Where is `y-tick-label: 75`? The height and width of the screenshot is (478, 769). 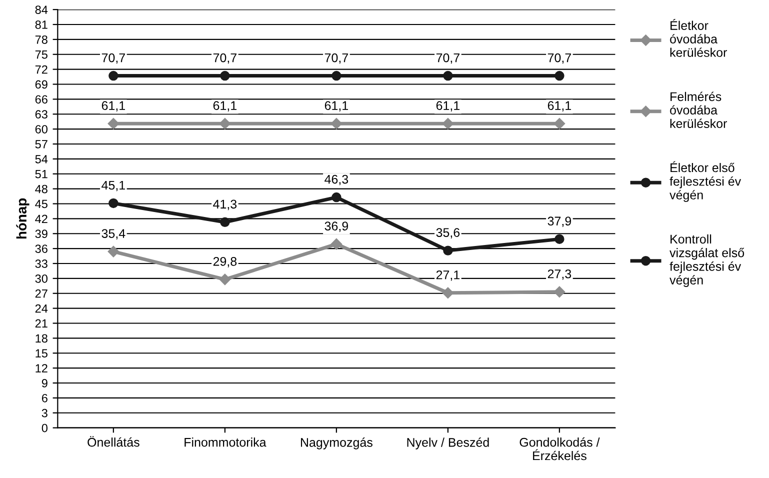
y-tick-label: 75 is located at coordinates (41, 54).